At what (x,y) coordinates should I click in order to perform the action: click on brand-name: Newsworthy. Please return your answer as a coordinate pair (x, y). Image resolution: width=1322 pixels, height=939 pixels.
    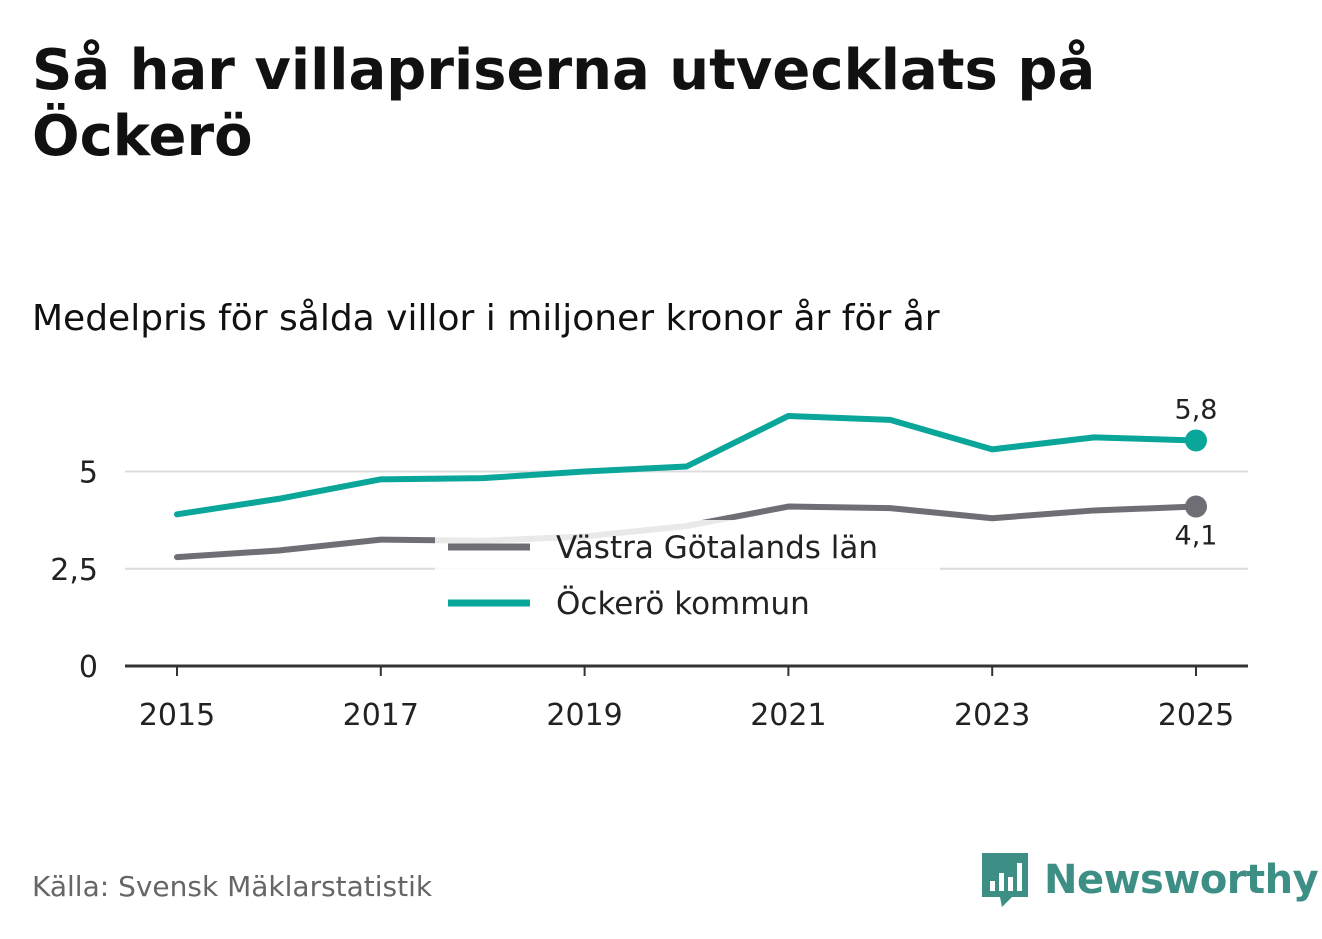
    Looking at the image, I should click on (1181, 880).